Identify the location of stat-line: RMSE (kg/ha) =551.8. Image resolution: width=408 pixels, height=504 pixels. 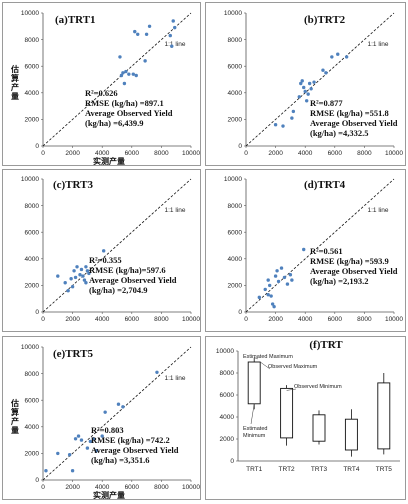
(349, 113).